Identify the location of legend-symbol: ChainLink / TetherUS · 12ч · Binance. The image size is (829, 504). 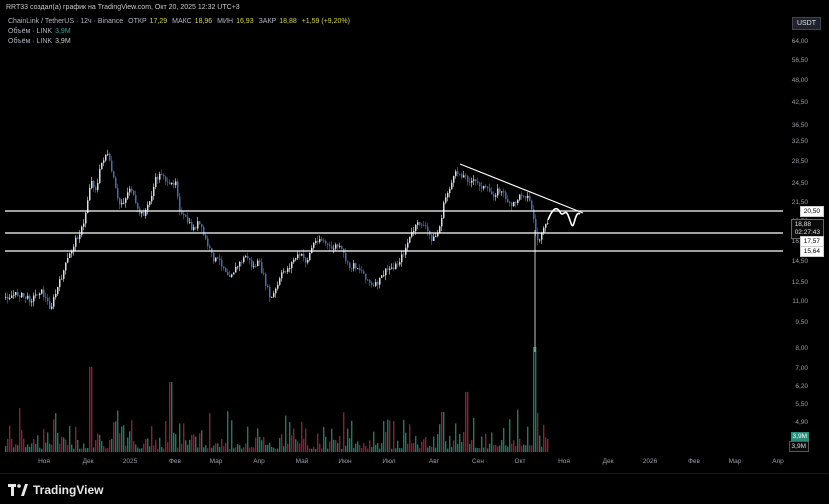
(66, 21).